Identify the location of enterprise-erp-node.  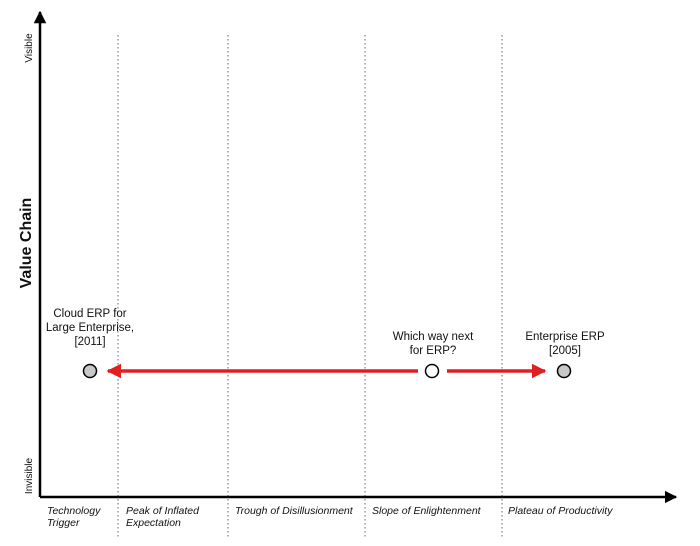
(564, 371).